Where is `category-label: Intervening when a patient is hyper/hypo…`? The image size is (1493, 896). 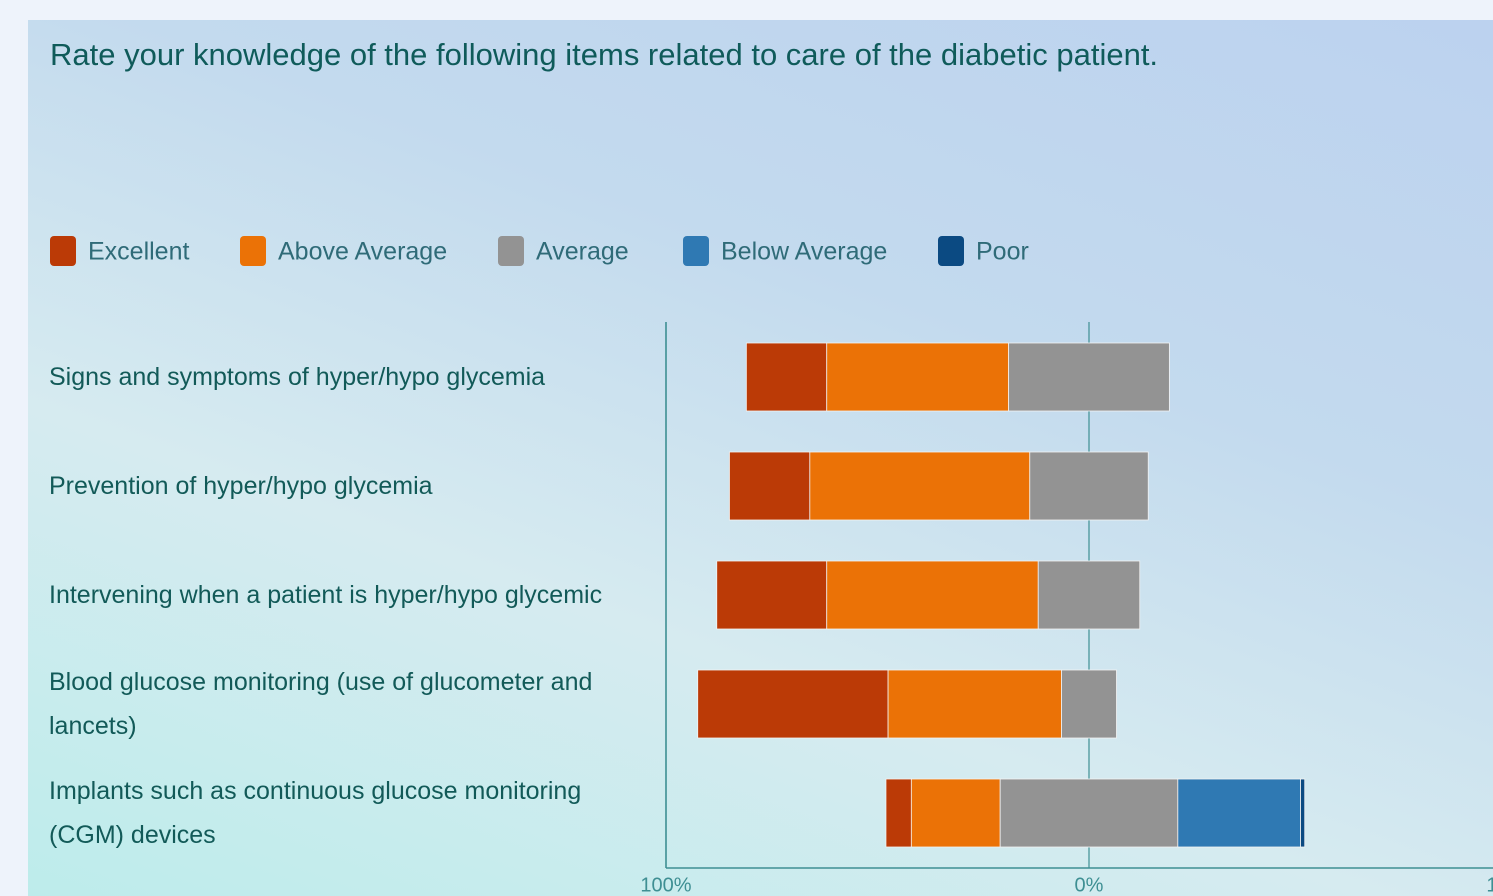 category-label: Intervening when a patient is hyper/hypo… is located at coordinates (326, 595).